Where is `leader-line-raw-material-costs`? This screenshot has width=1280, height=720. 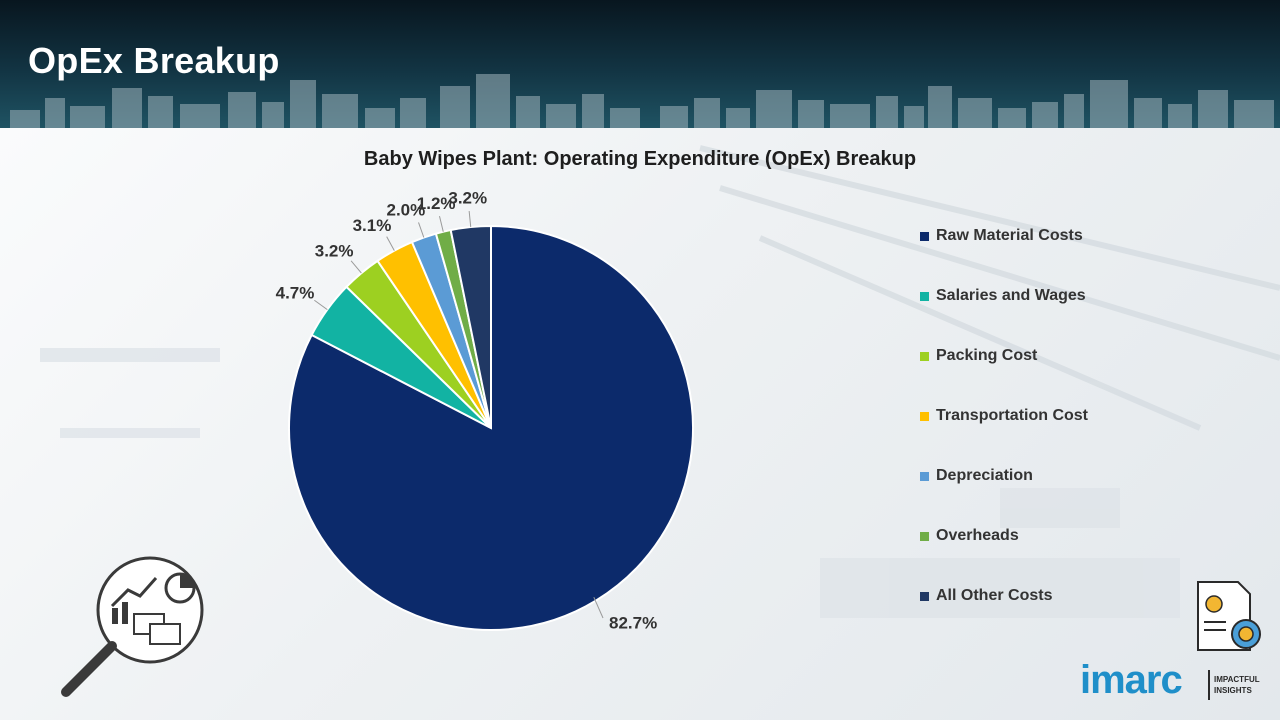
leader-line-raw-material-costs is located at coordinates (598, 607).